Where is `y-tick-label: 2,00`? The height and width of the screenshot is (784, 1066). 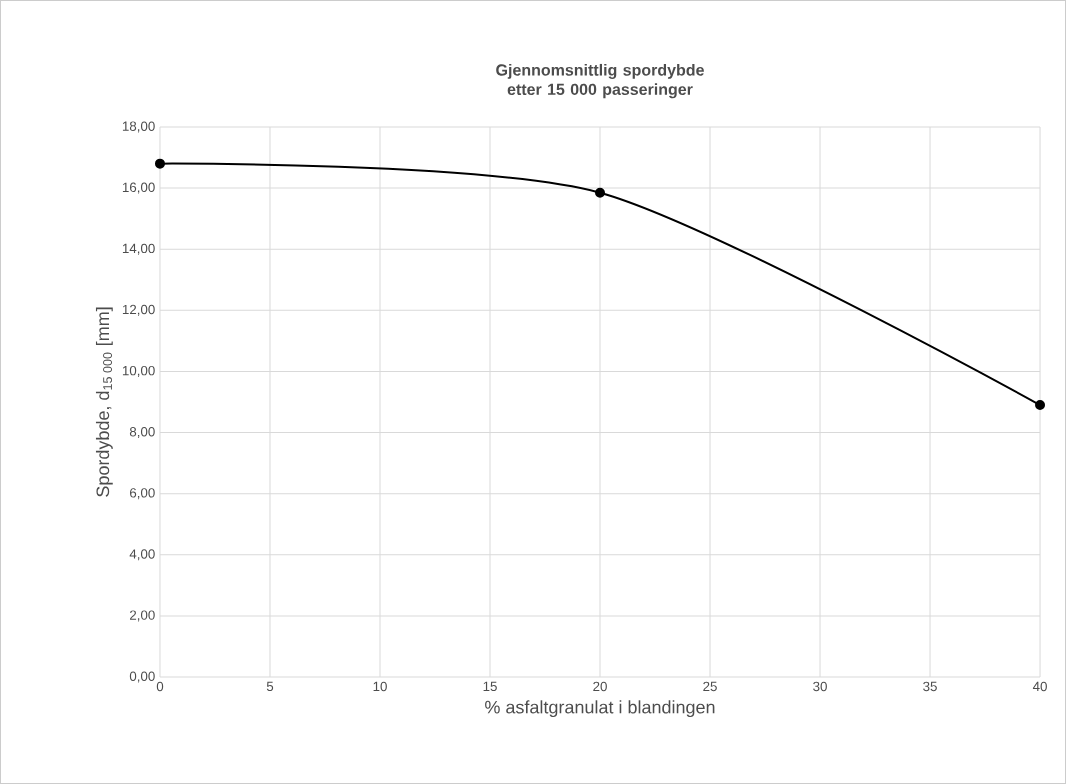 y-tick-label: 2,00 is located at coordinates (142, 616).